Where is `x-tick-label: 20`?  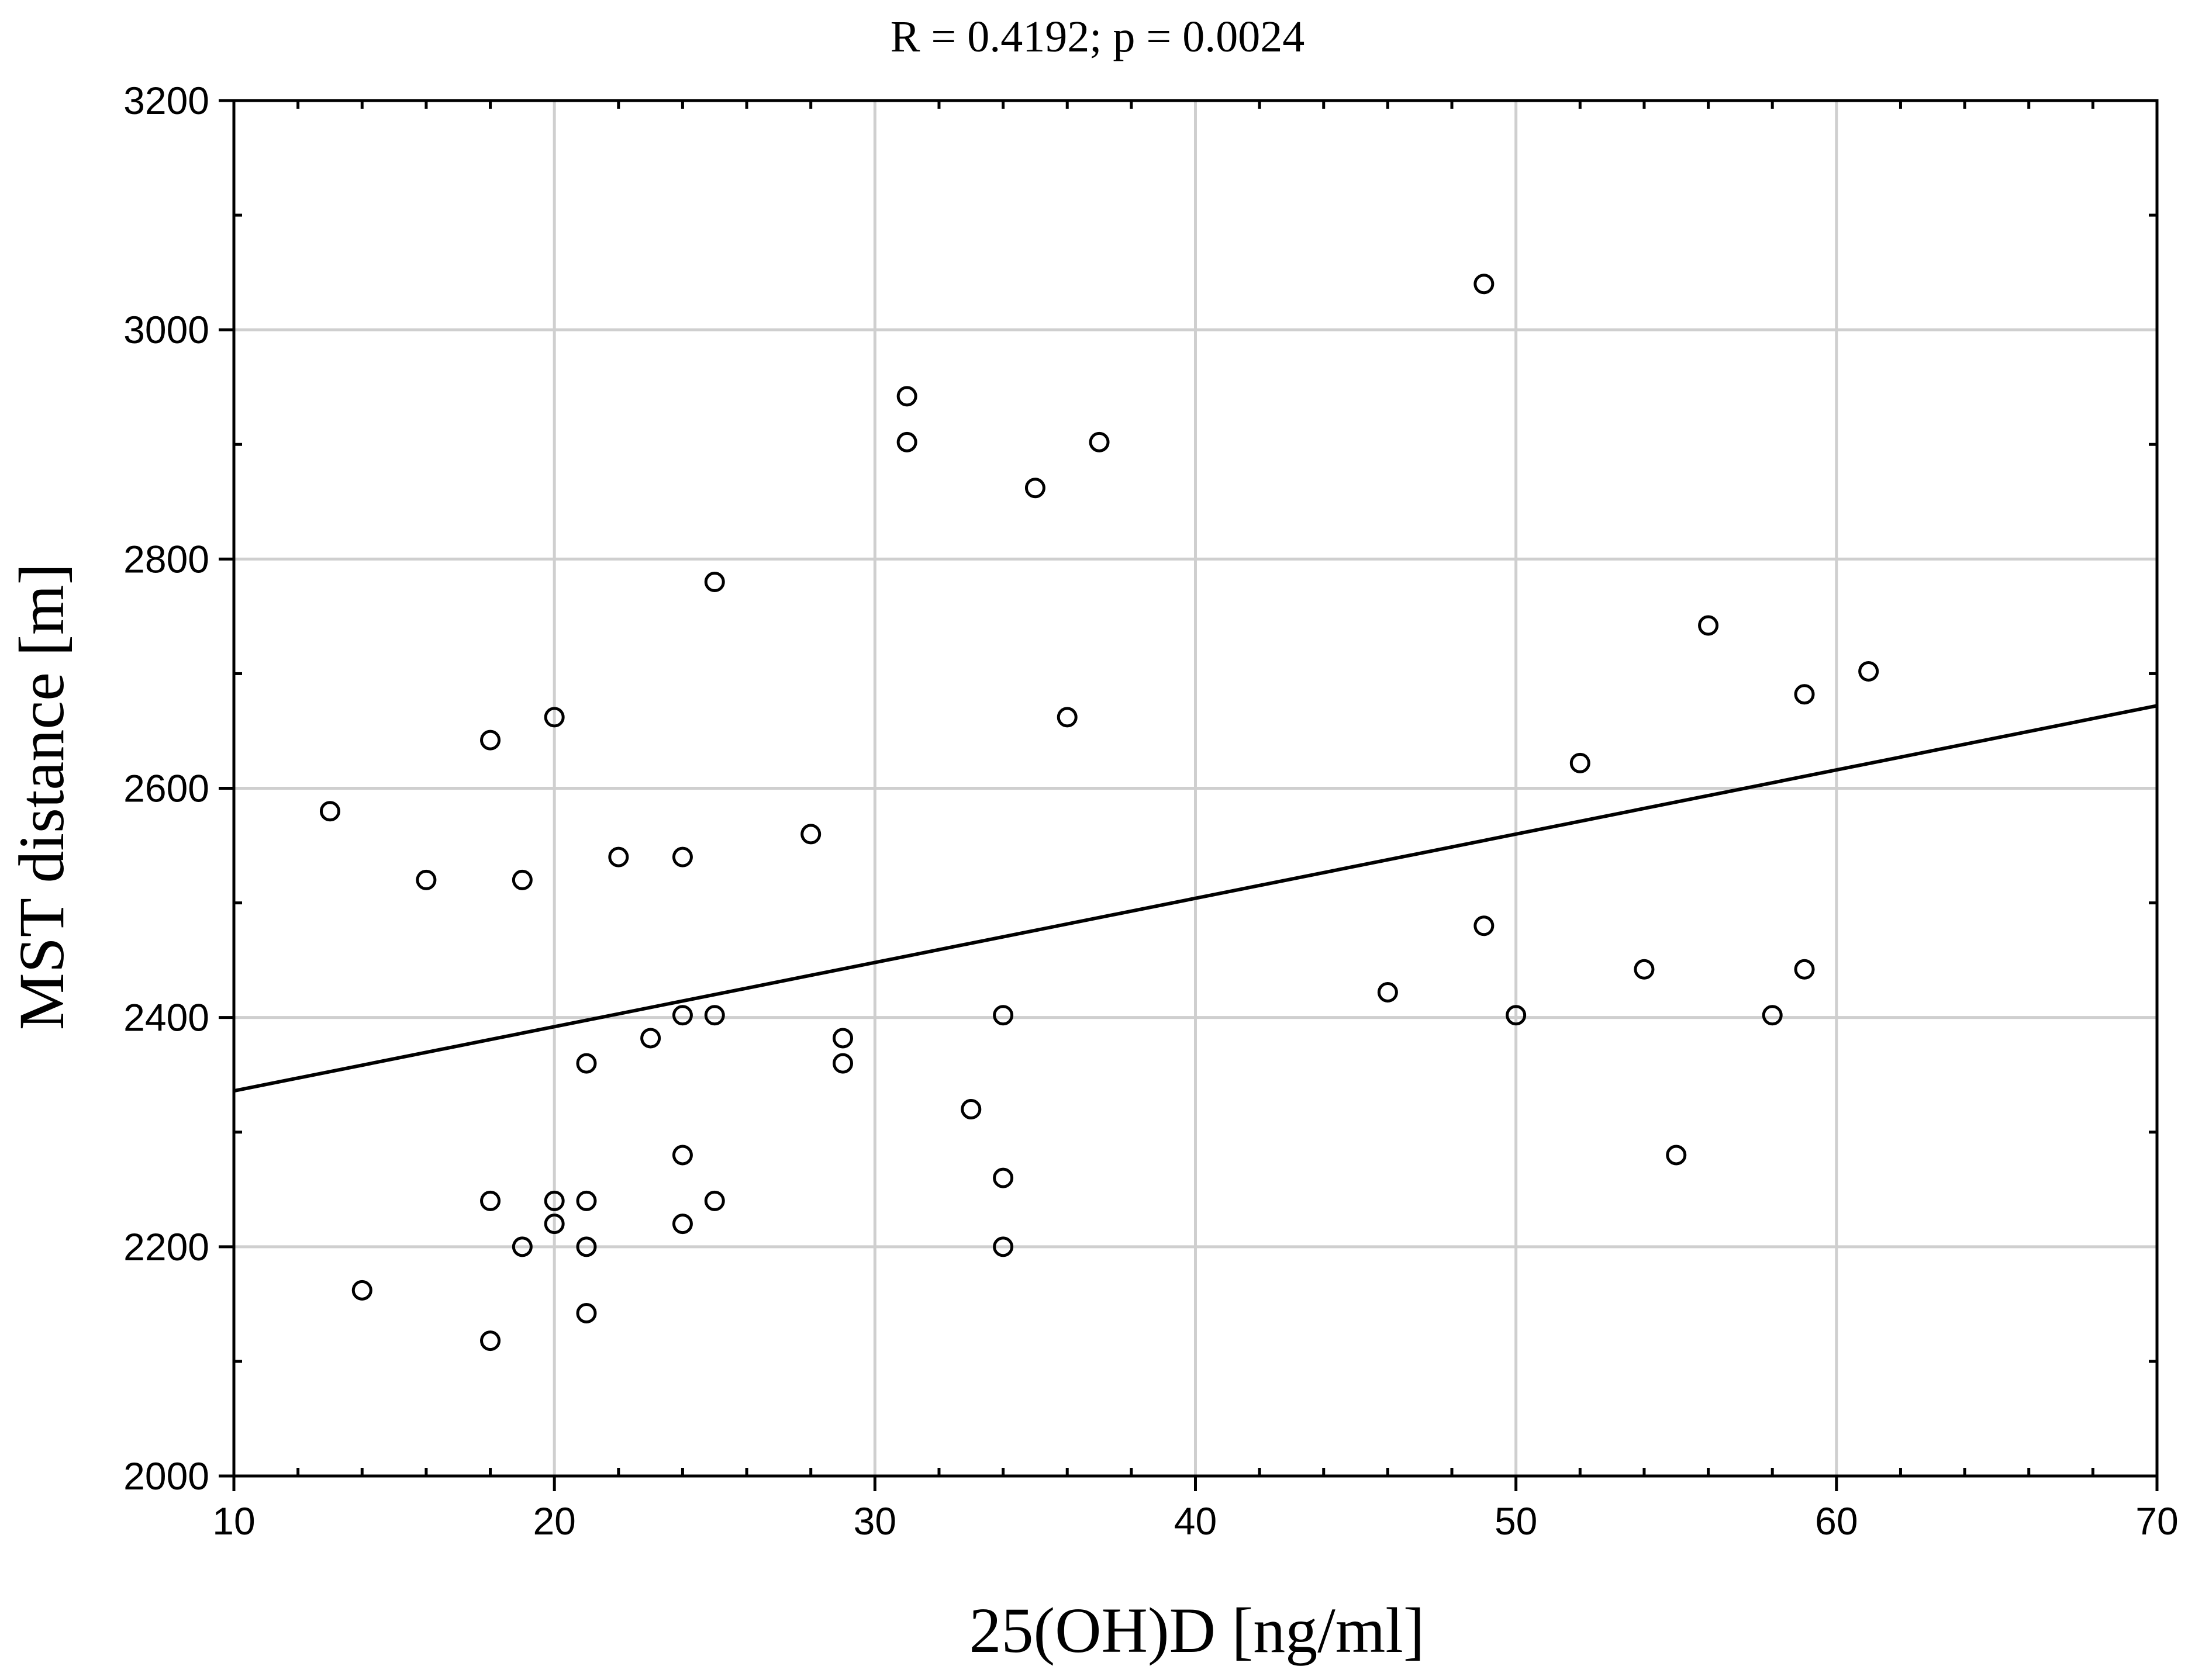
x-tick-label: 20 is located at coordinates (554, 1521).